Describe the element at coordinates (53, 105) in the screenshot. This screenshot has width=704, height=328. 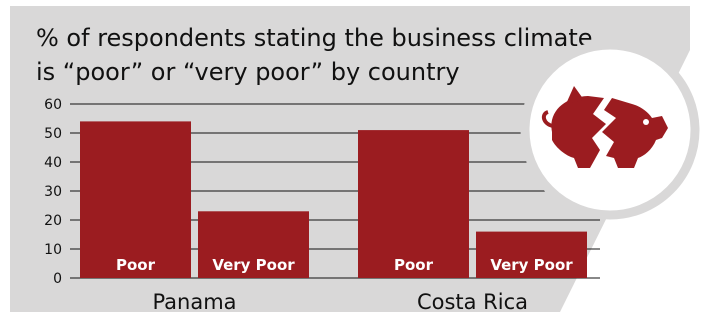
I see `y-tick-label-60: 60` at that location.